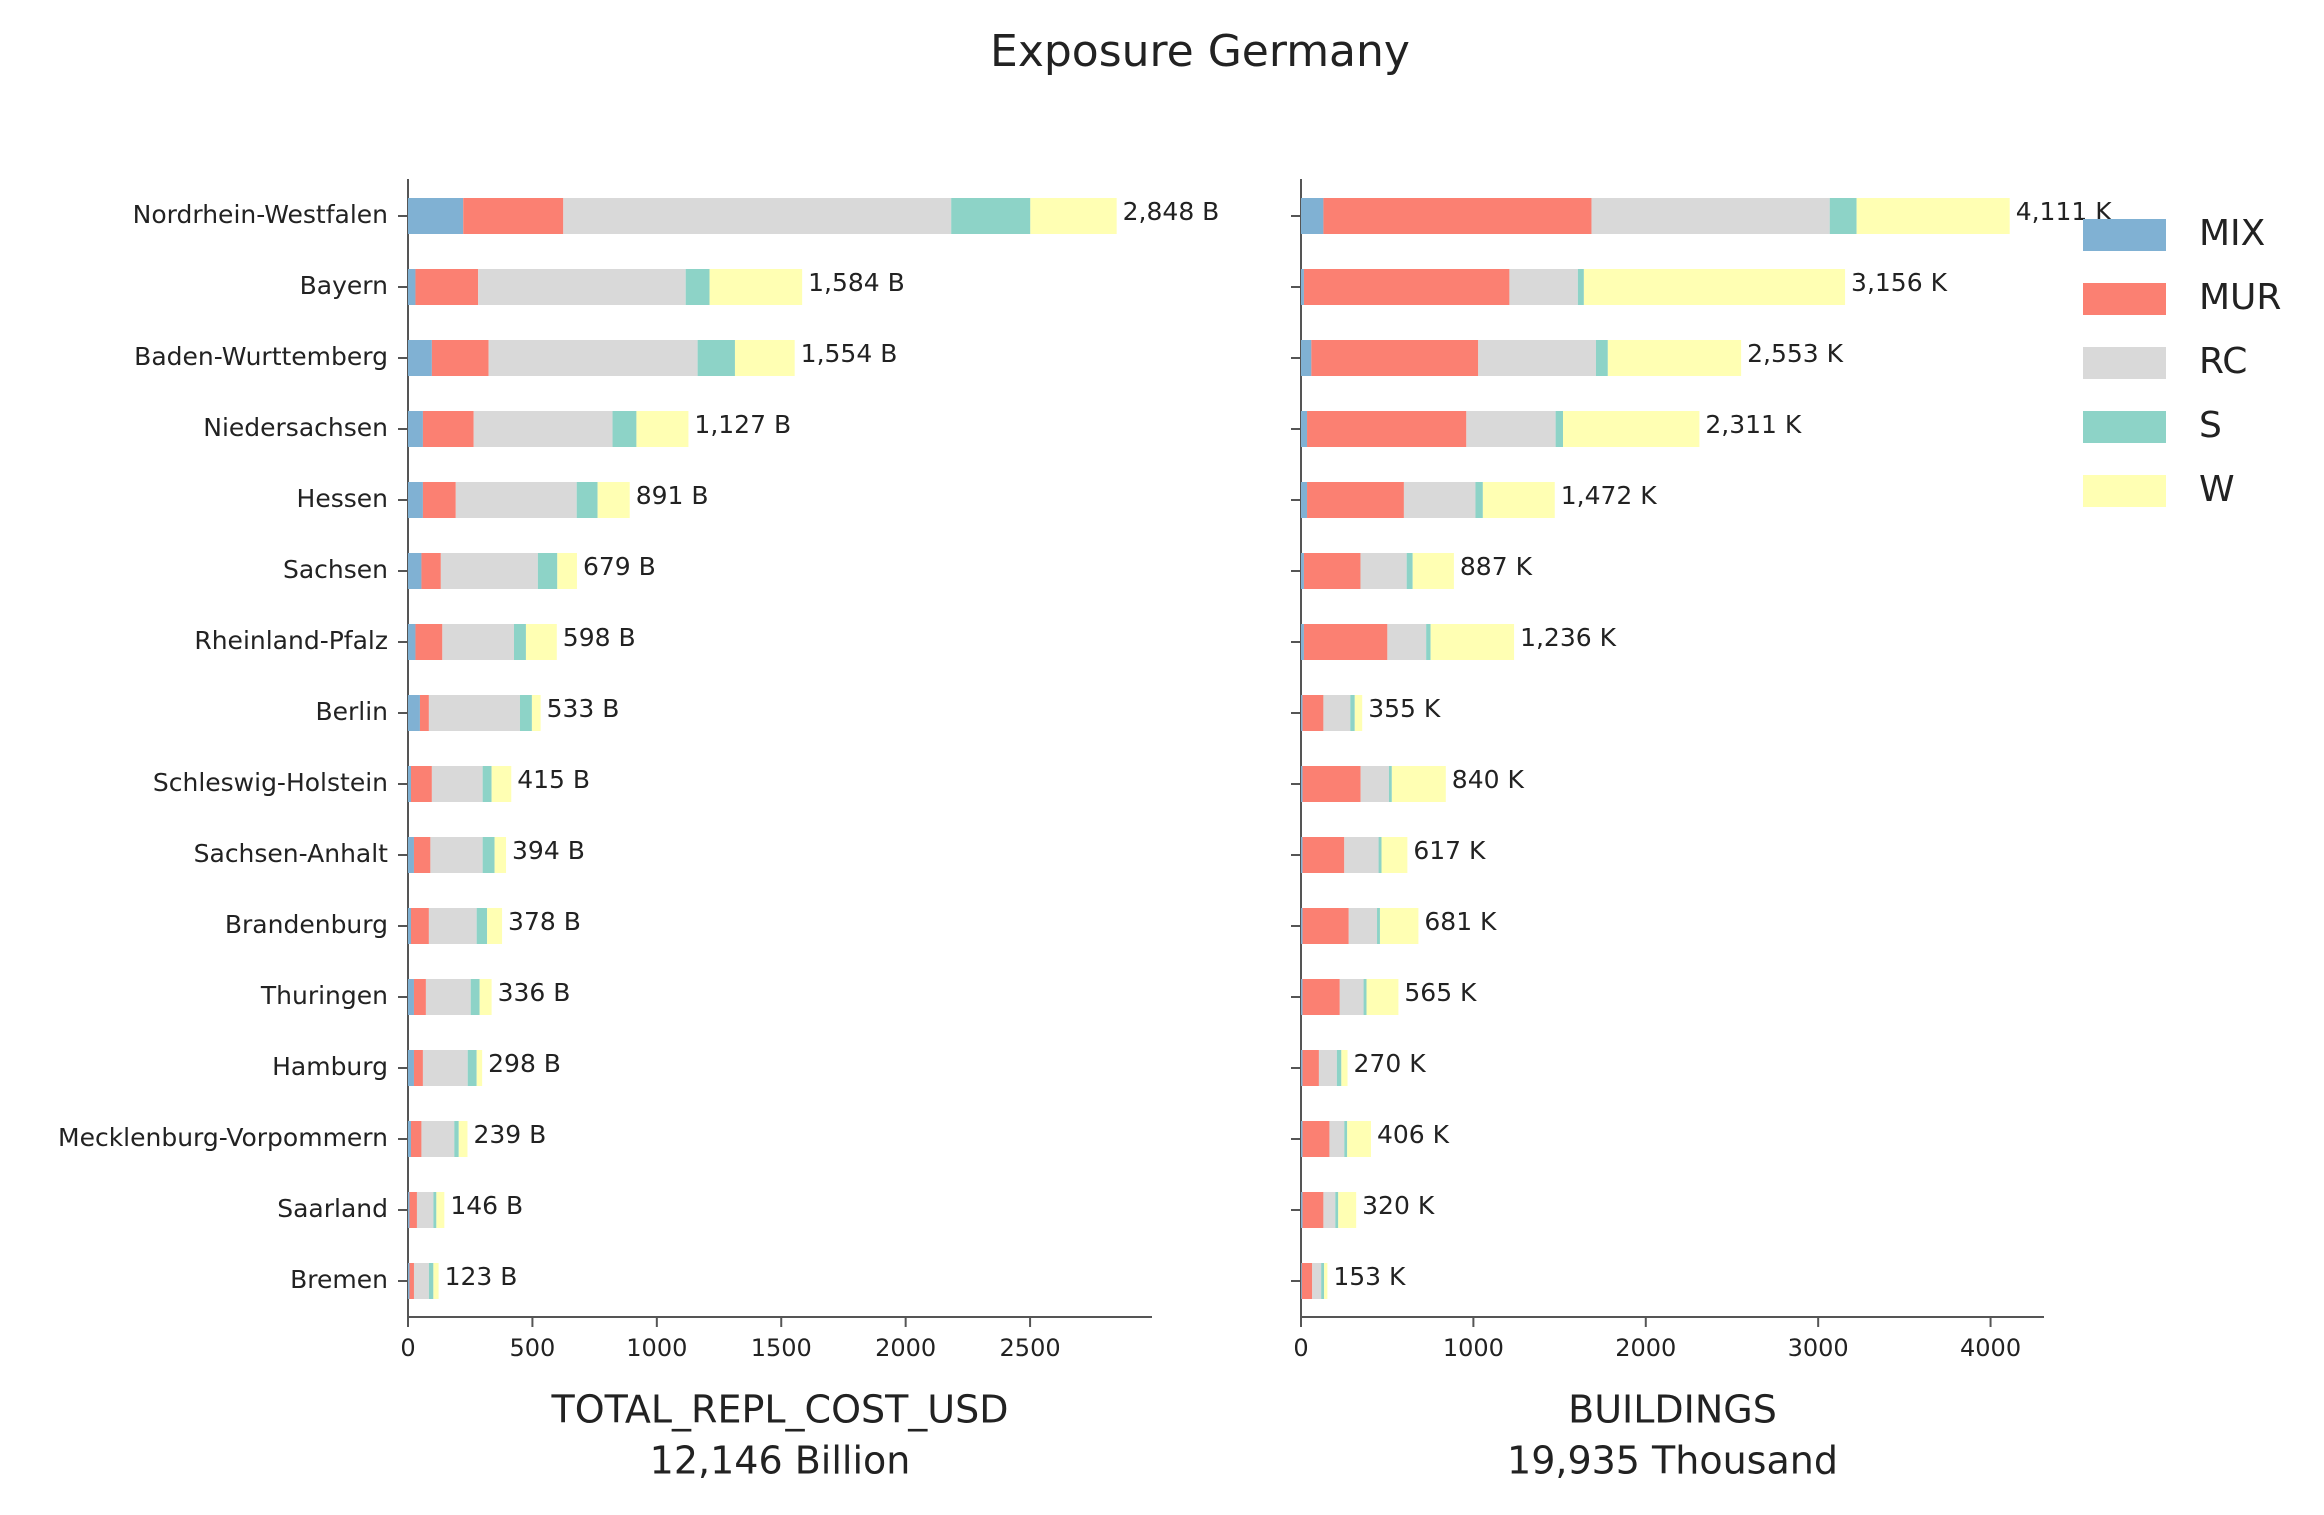  I want to click on x-tick-label: 1000, so click(656, 1348).